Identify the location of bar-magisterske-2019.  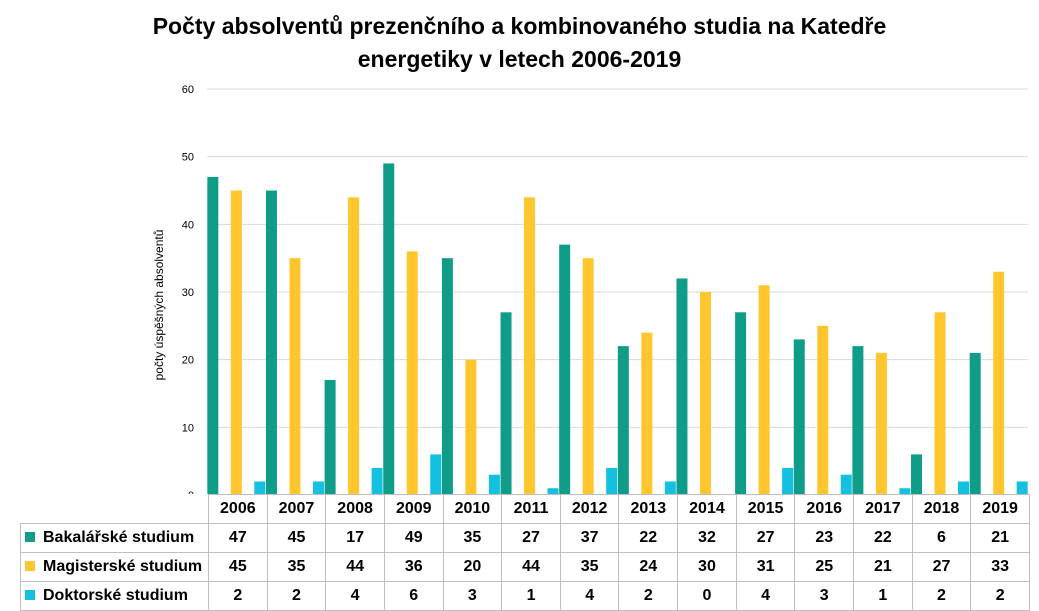
(999, 382).